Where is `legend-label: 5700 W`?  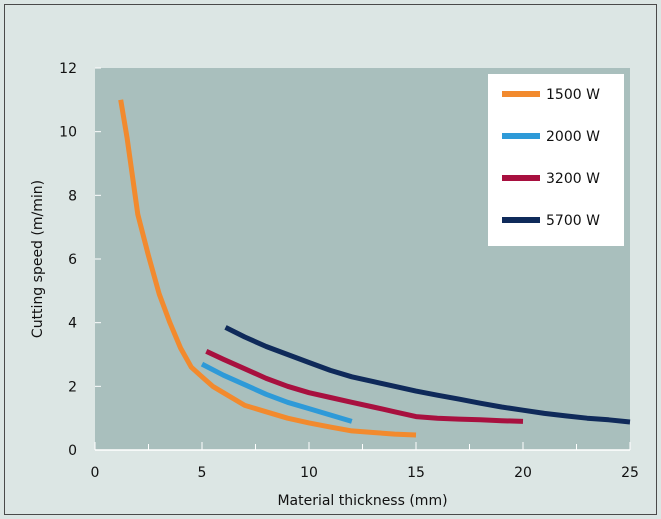
legend-label: 5700 W is located at coordinates (573, 221).